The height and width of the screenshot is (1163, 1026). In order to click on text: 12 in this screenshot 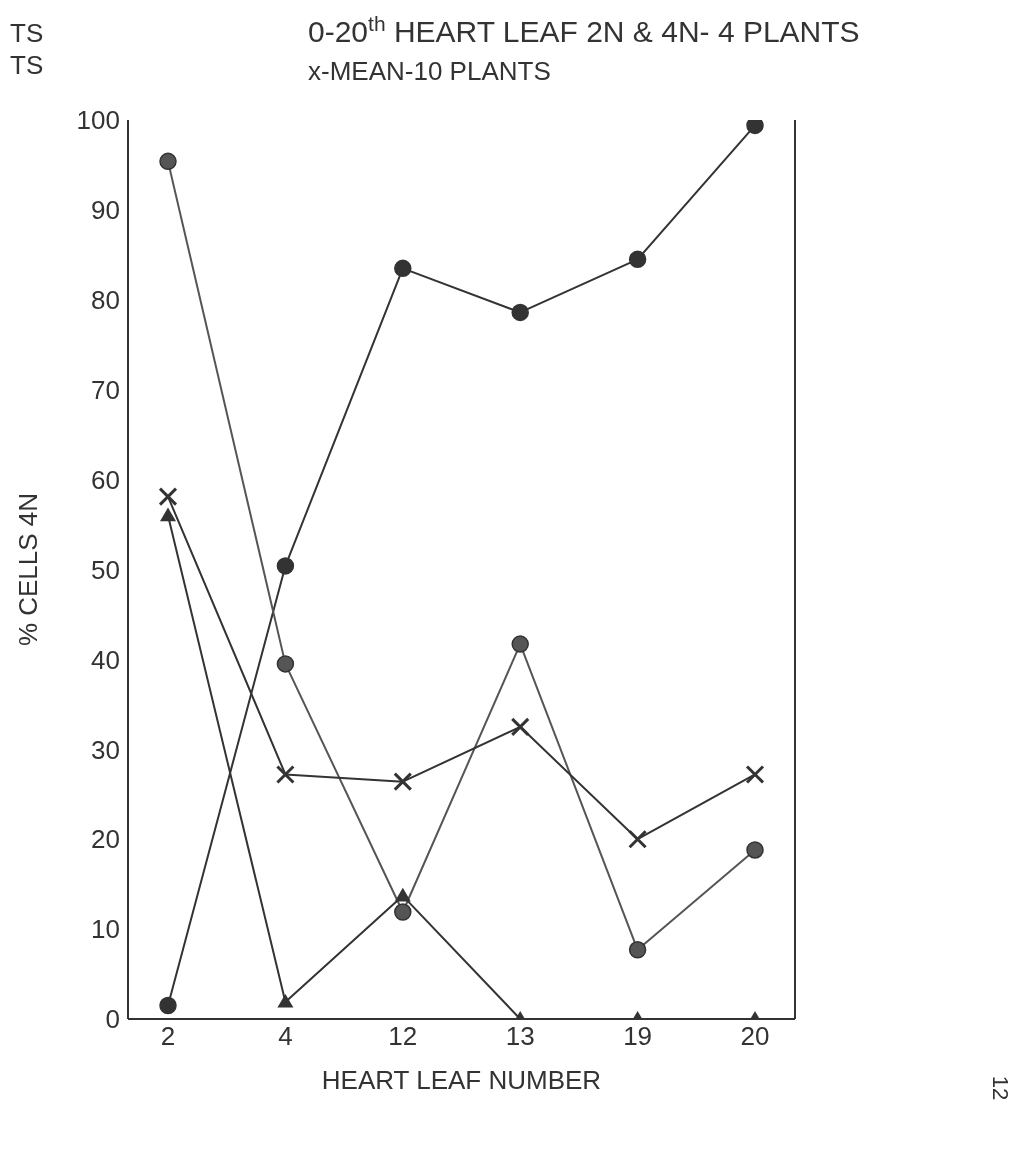, I will do `click(1000, 1088)`.